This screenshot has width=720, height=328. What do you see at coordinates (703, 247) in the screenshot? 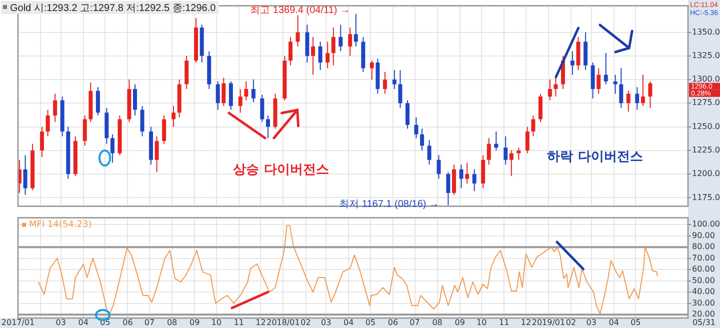
I see `y-tick-label: 80.00` at bounding box center [703, 247].